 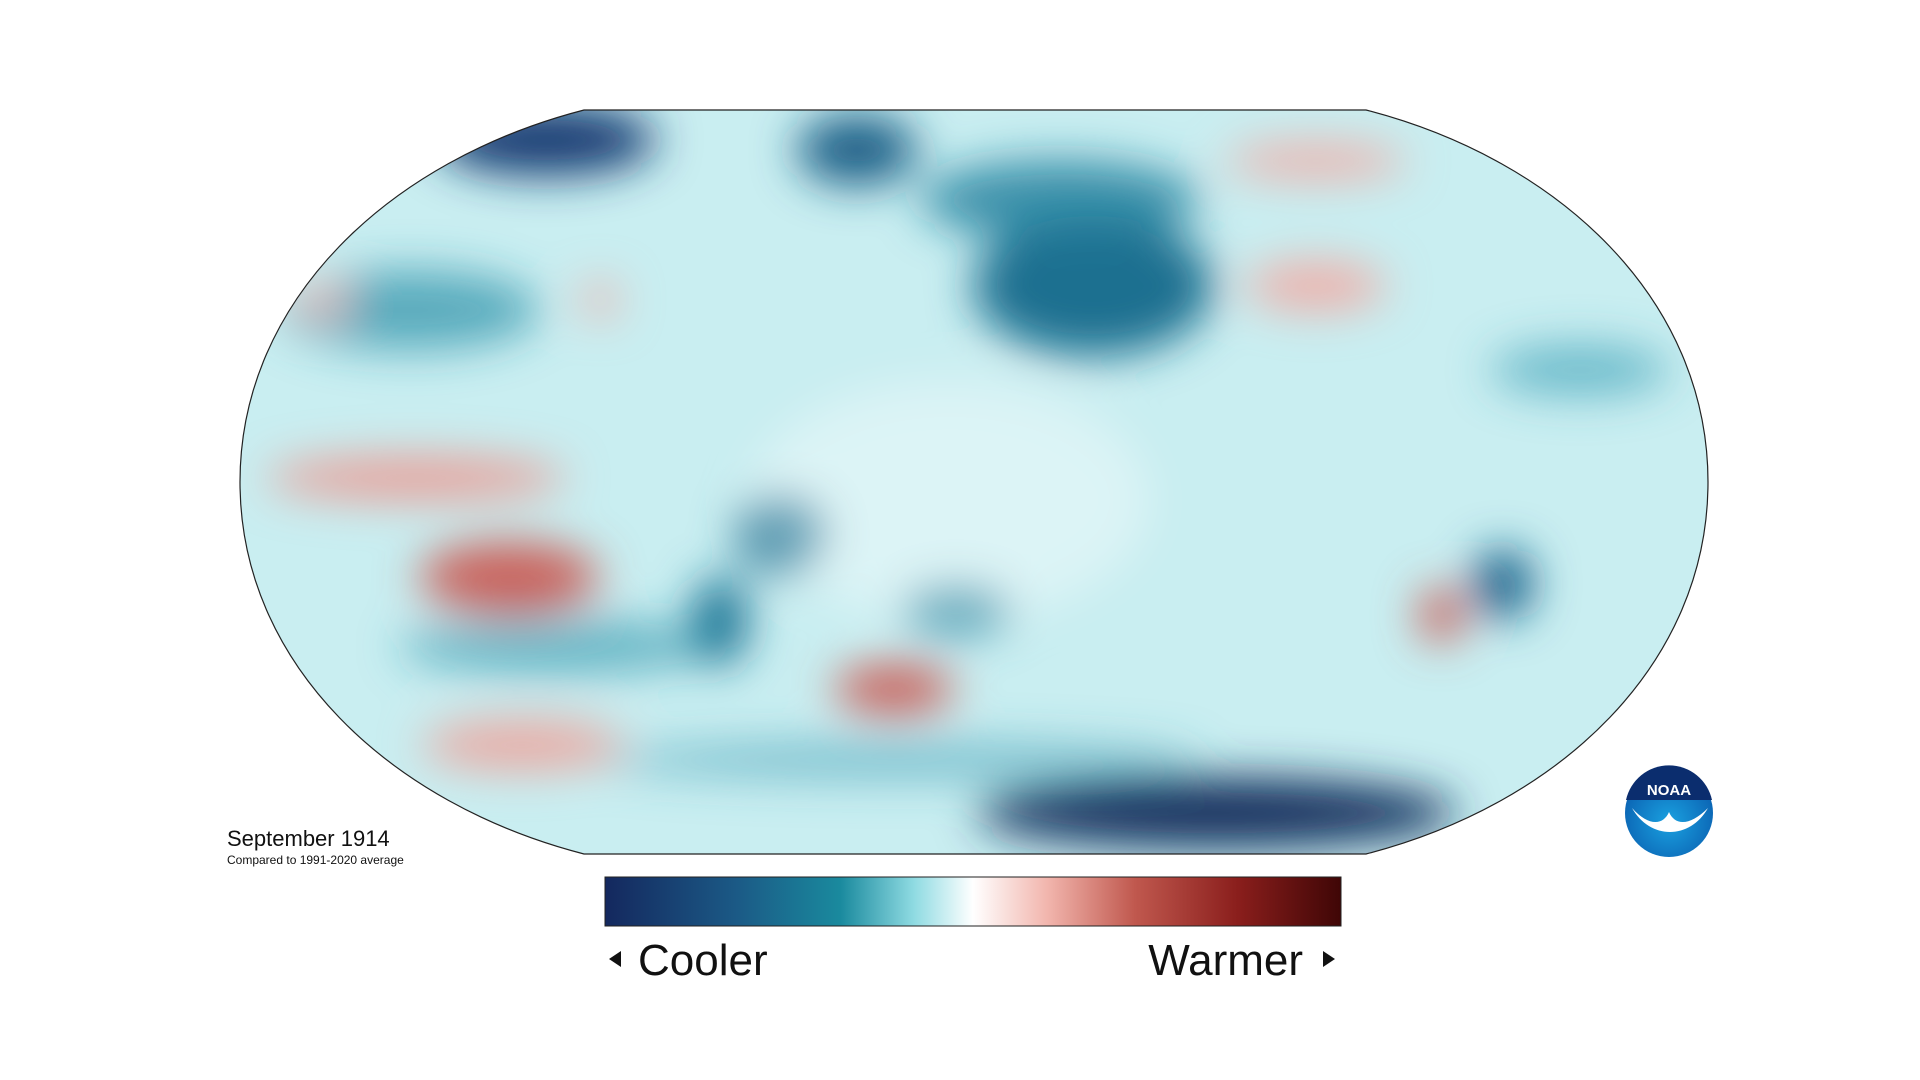 What do you see at coordinates (973, 901) in the screenshot?
I see `color-bar` at bounding box center [973, 901].